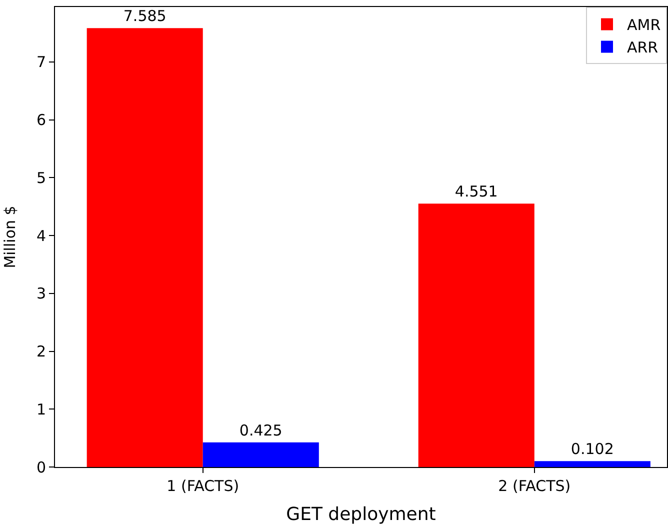 This screenshot has height=525, width=668. What do you see at coordinates (644, 25) in the screenshot?
I see `legend-label: AMR` at bounding box center [644, 25].